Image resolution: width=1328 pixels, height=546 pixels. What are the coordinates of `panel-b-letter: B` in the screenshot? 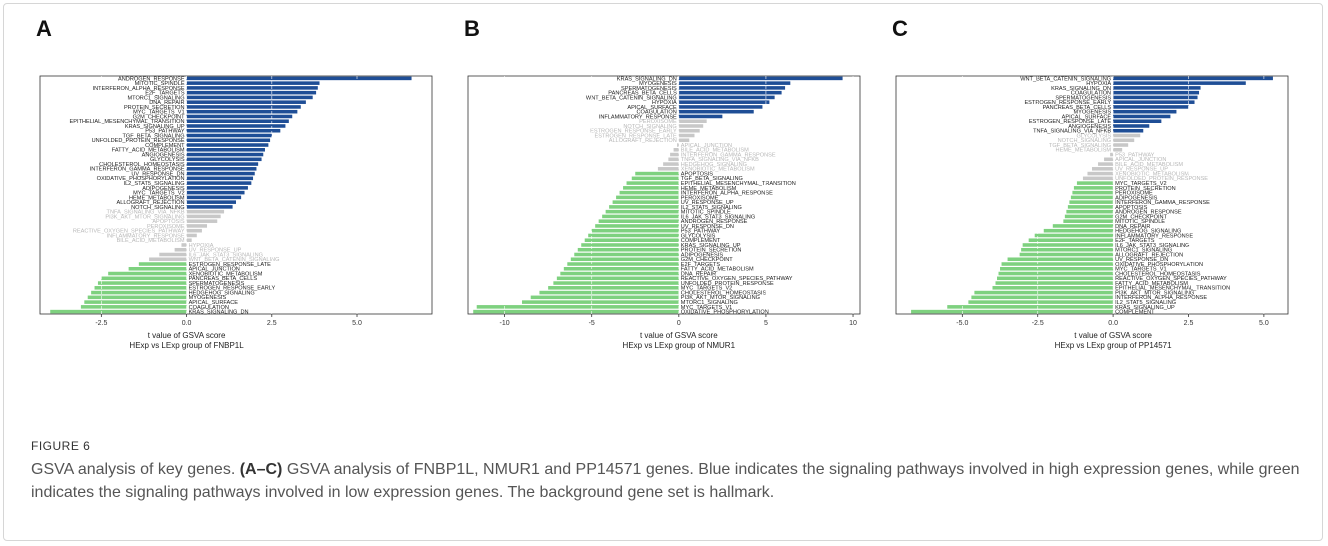 It's located at (472, 28).